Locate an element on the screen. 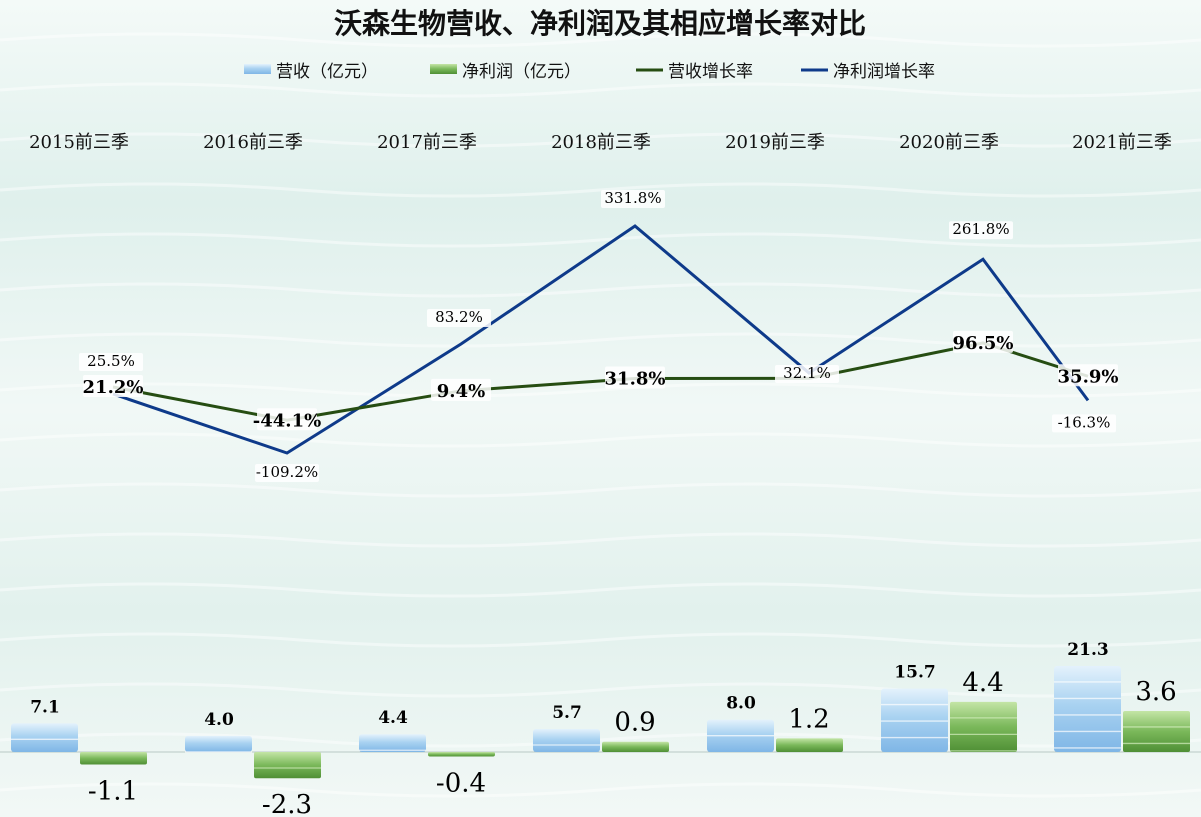 The image size is (1201, 817). profit-bar-label: -1.1 is located at coordinates (113, 792).